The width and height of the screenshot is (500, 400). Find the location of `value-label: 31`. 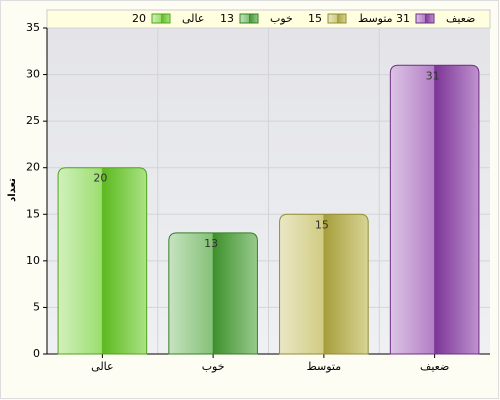

value-label: 31 is located at coordinates (433, 75).